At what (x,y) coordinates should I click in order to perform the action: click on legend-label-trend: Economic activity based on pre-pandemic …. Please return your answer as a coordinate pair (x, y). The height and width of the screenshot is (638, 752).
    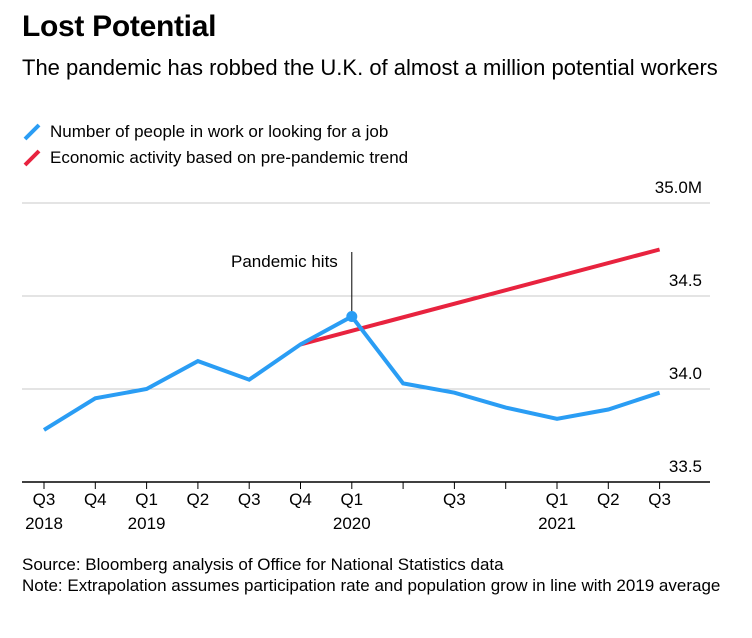
    Looking at the image, I should click on (229, 157).